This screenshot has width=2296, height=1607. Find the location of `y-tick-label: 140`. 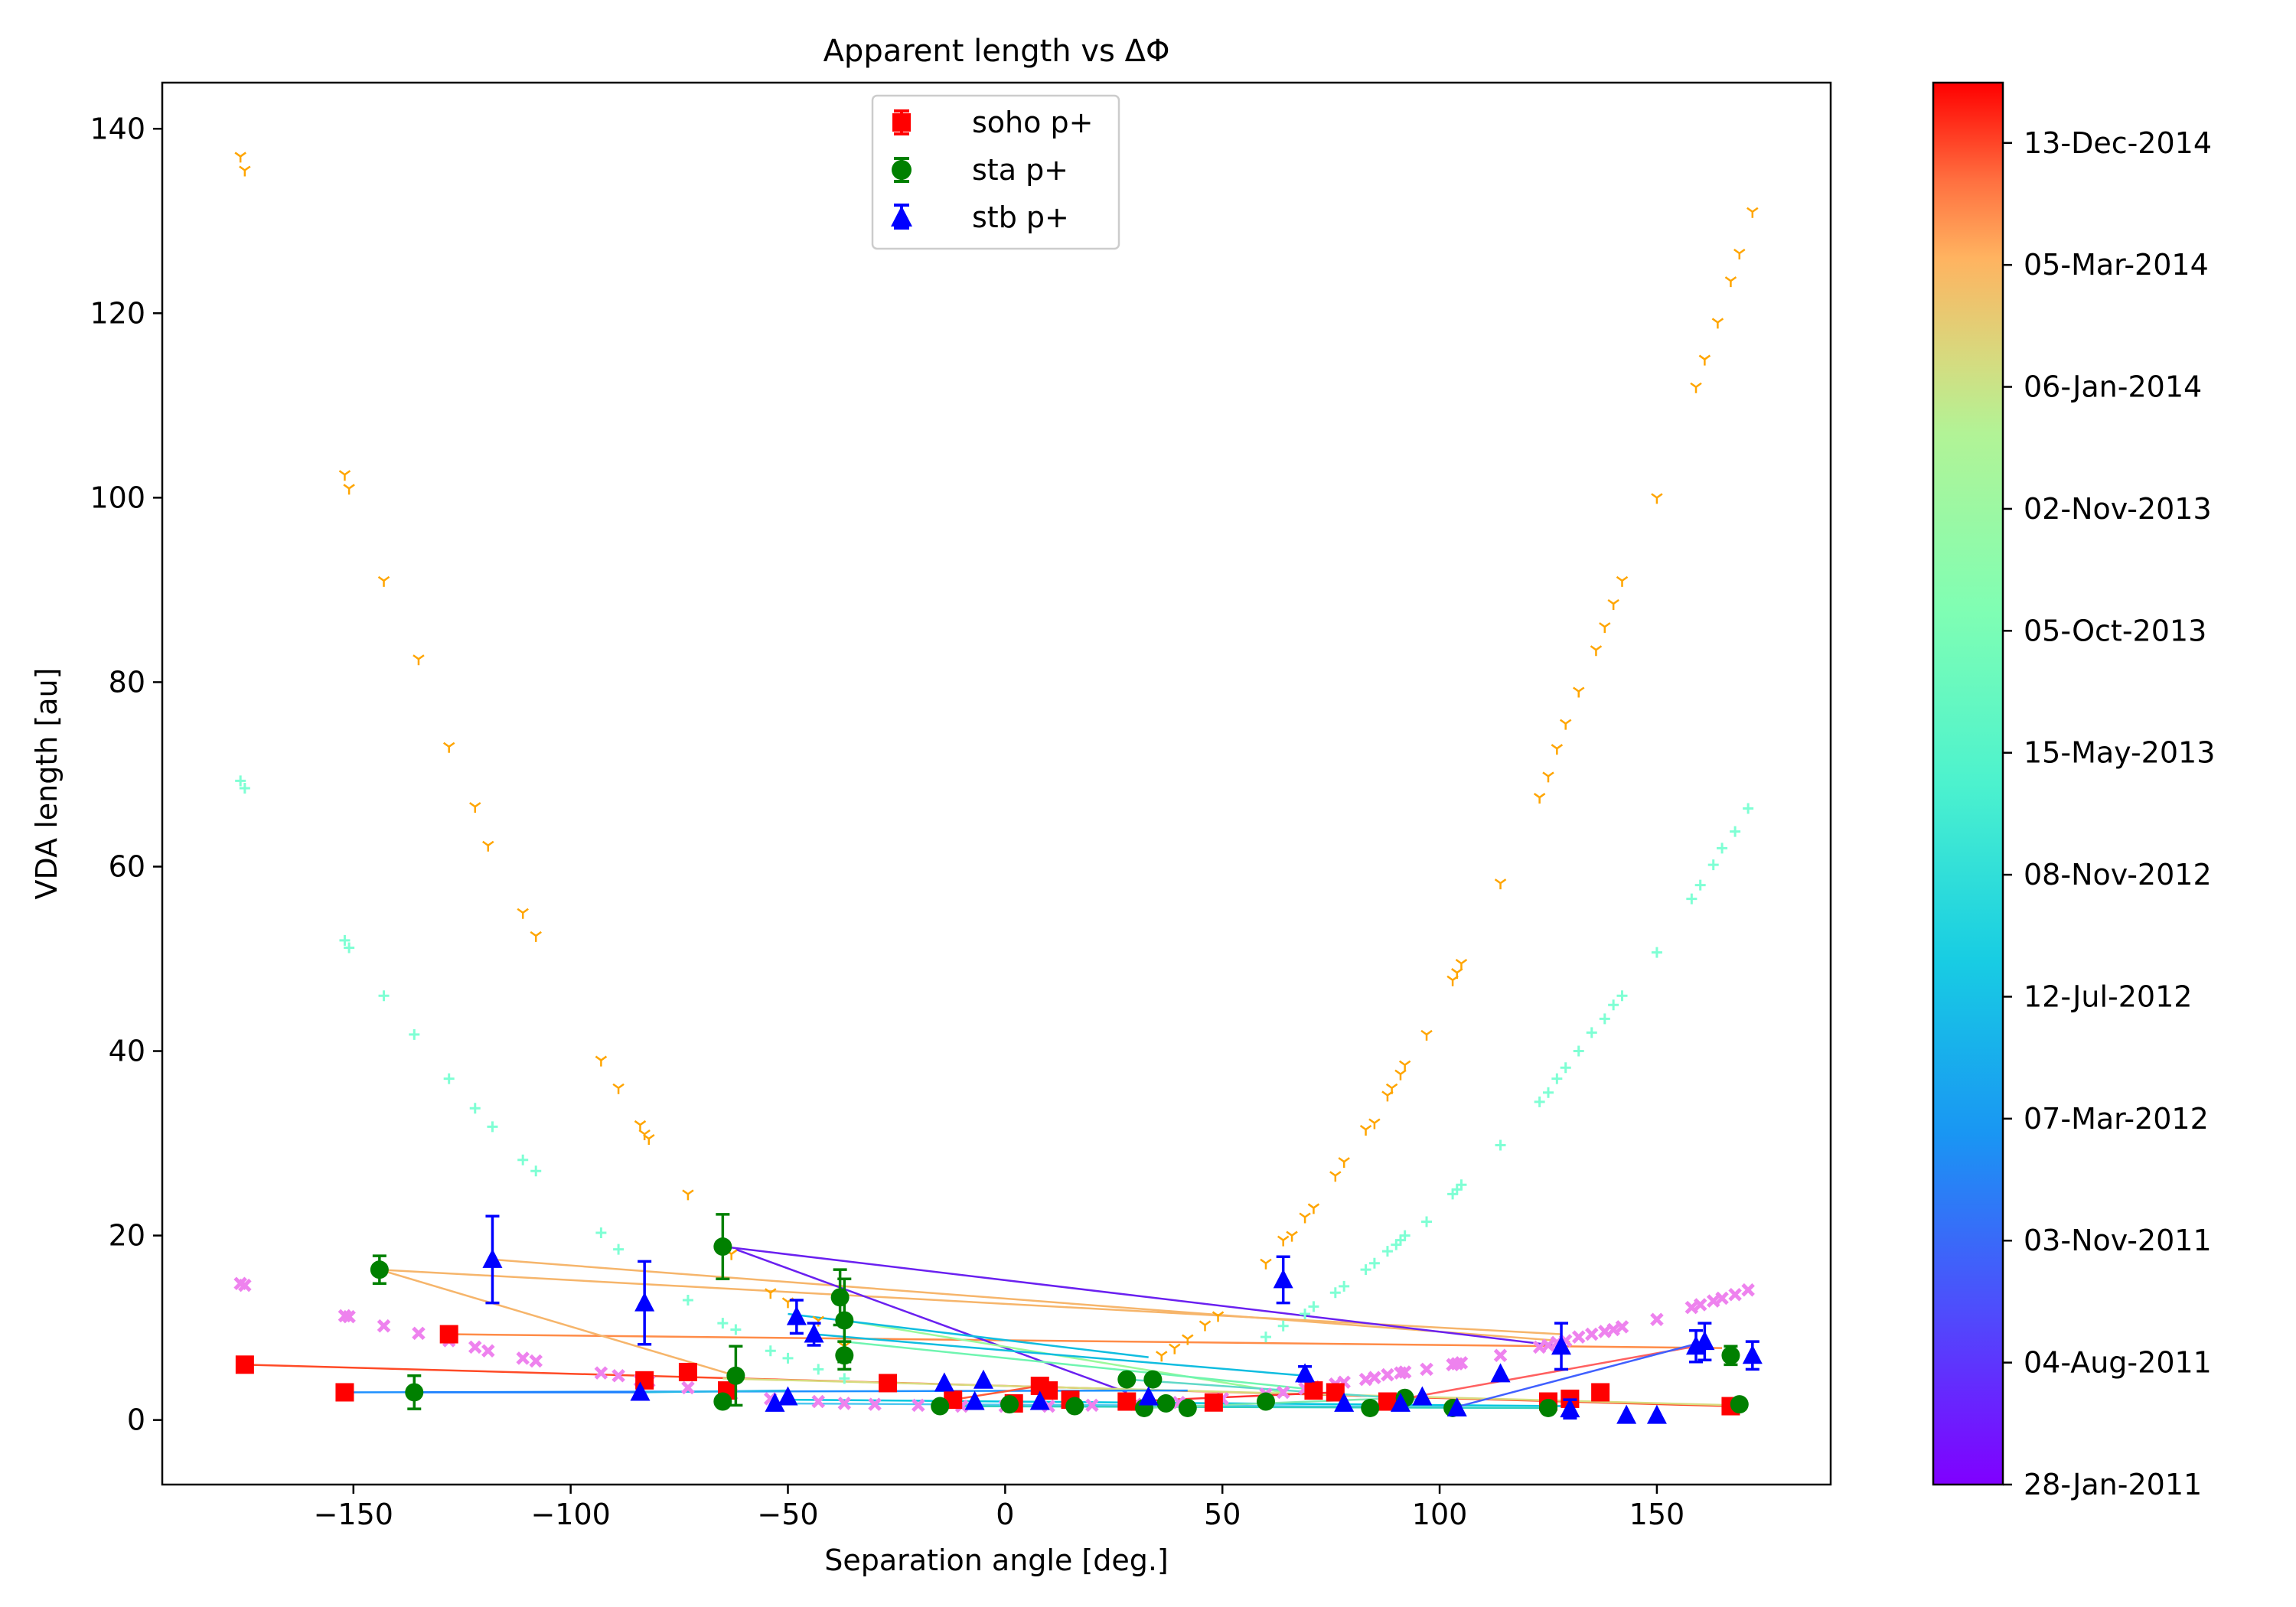

y-tick-label: 140 is located at coordinates (117, 128).